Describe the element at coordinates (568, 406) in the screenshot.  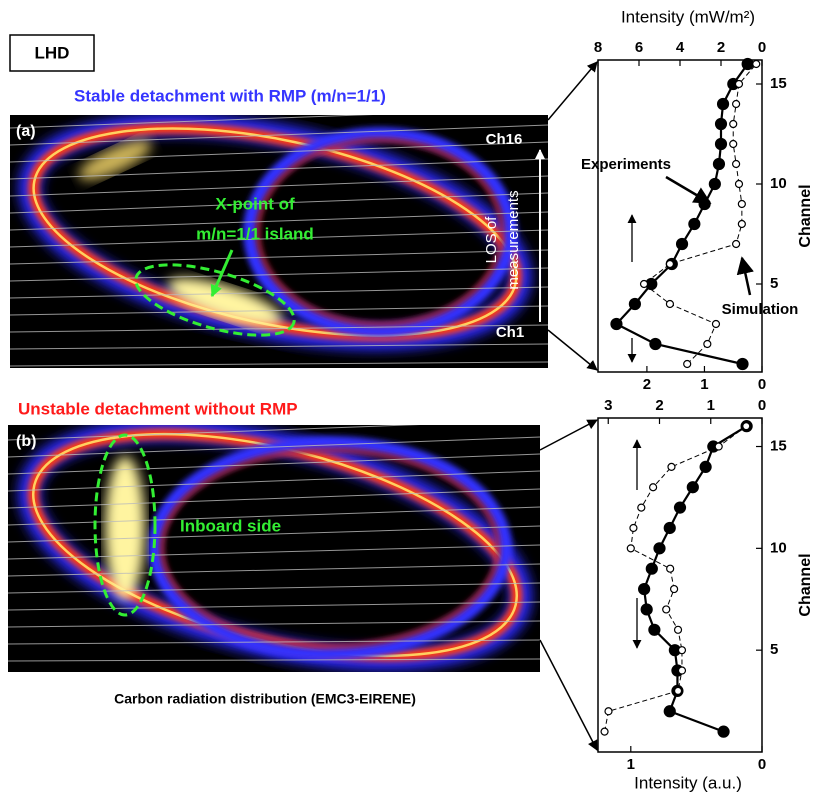
I see `connector` at that location.